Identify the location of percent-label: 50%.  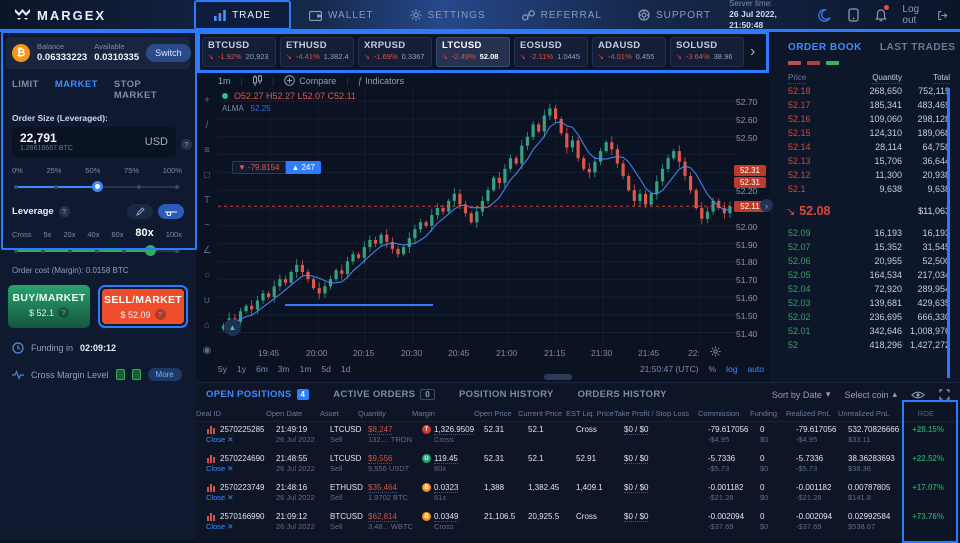
(93, 171).